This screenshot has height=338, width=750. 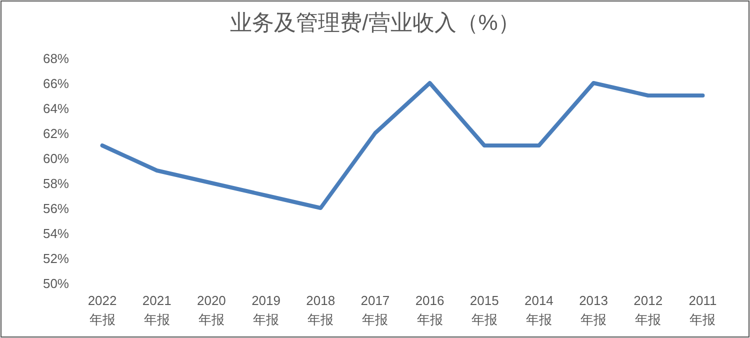 What do you see at coordinates (56, 233) in the screenshot?
I see `y-tick-label: 54%` at bounding box center [56, 233].